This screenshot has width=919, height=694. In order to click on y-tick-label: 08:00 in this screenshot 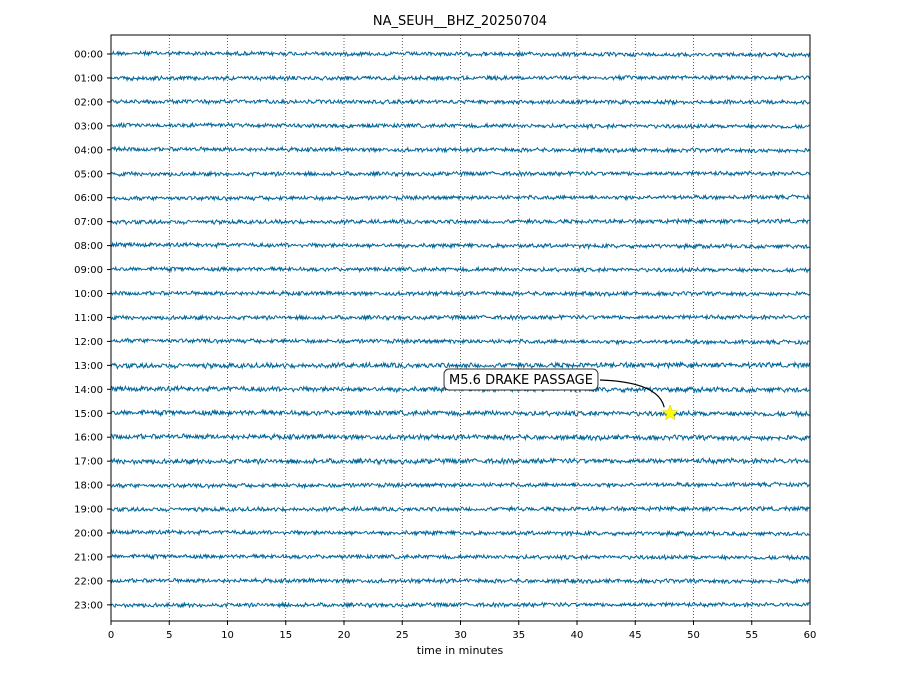, I will do `click(88, 246)`.